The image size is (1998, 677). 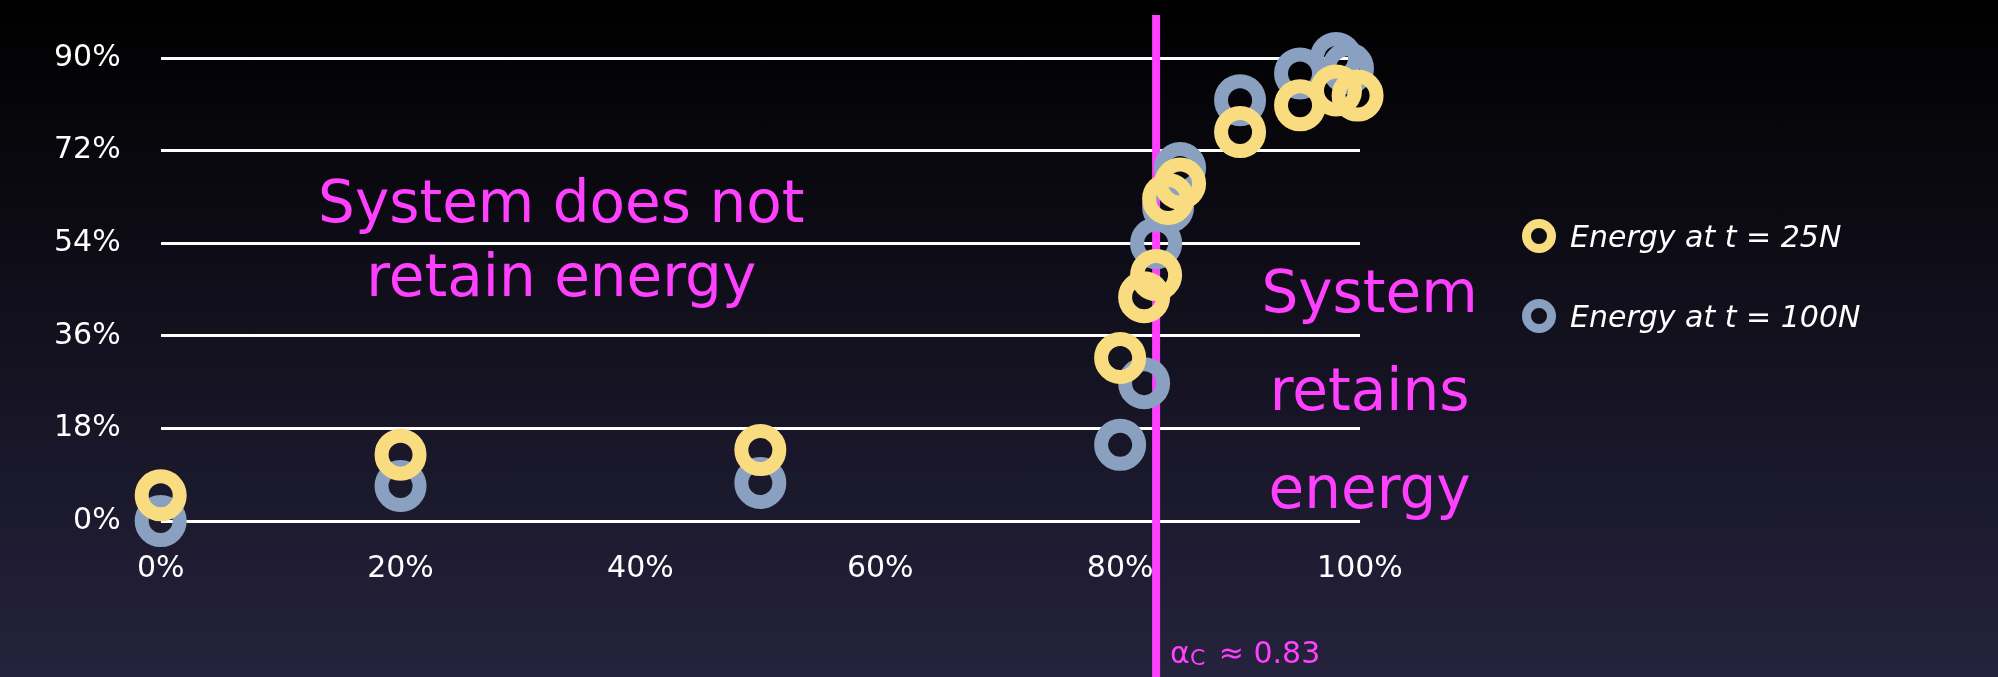 What do you see at coordinates (87, 333) in the screenshot?
I see `y-tick-label: 36%` at bounding box center [87, 333].